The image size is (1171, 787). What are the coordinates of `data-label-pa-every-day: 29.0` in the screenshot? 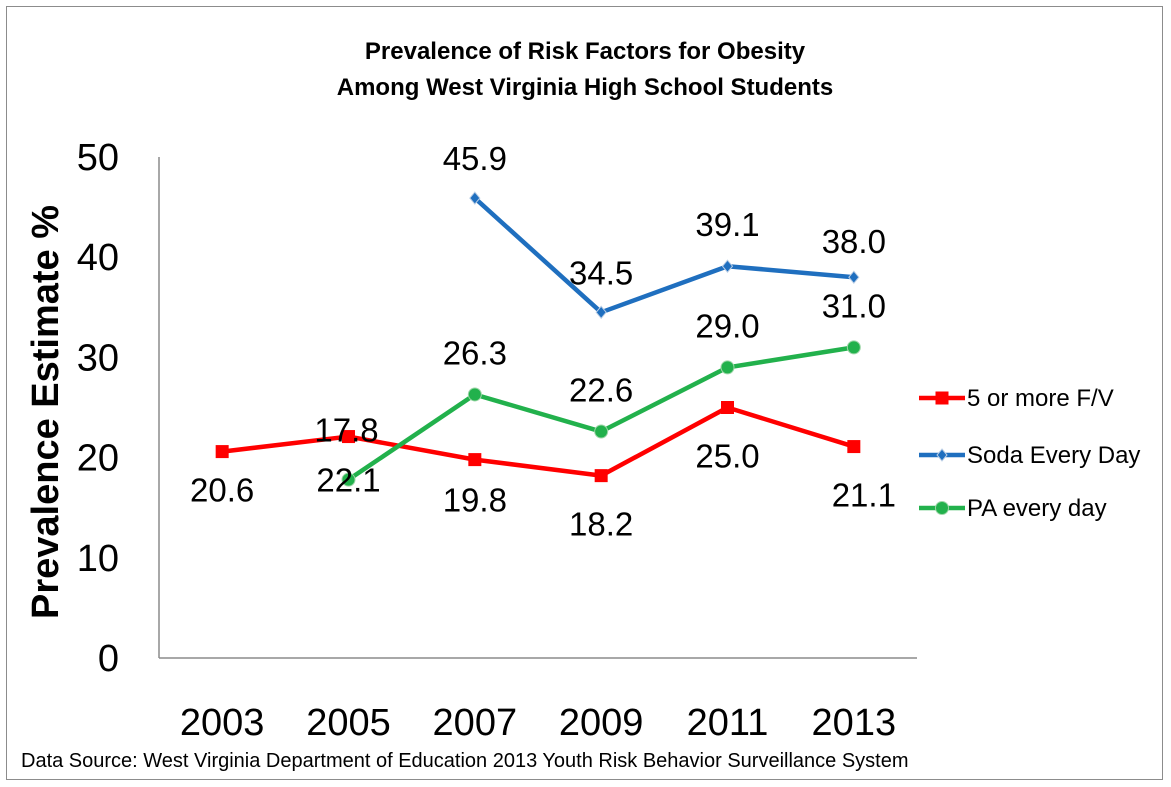 It's located at (727, 325).